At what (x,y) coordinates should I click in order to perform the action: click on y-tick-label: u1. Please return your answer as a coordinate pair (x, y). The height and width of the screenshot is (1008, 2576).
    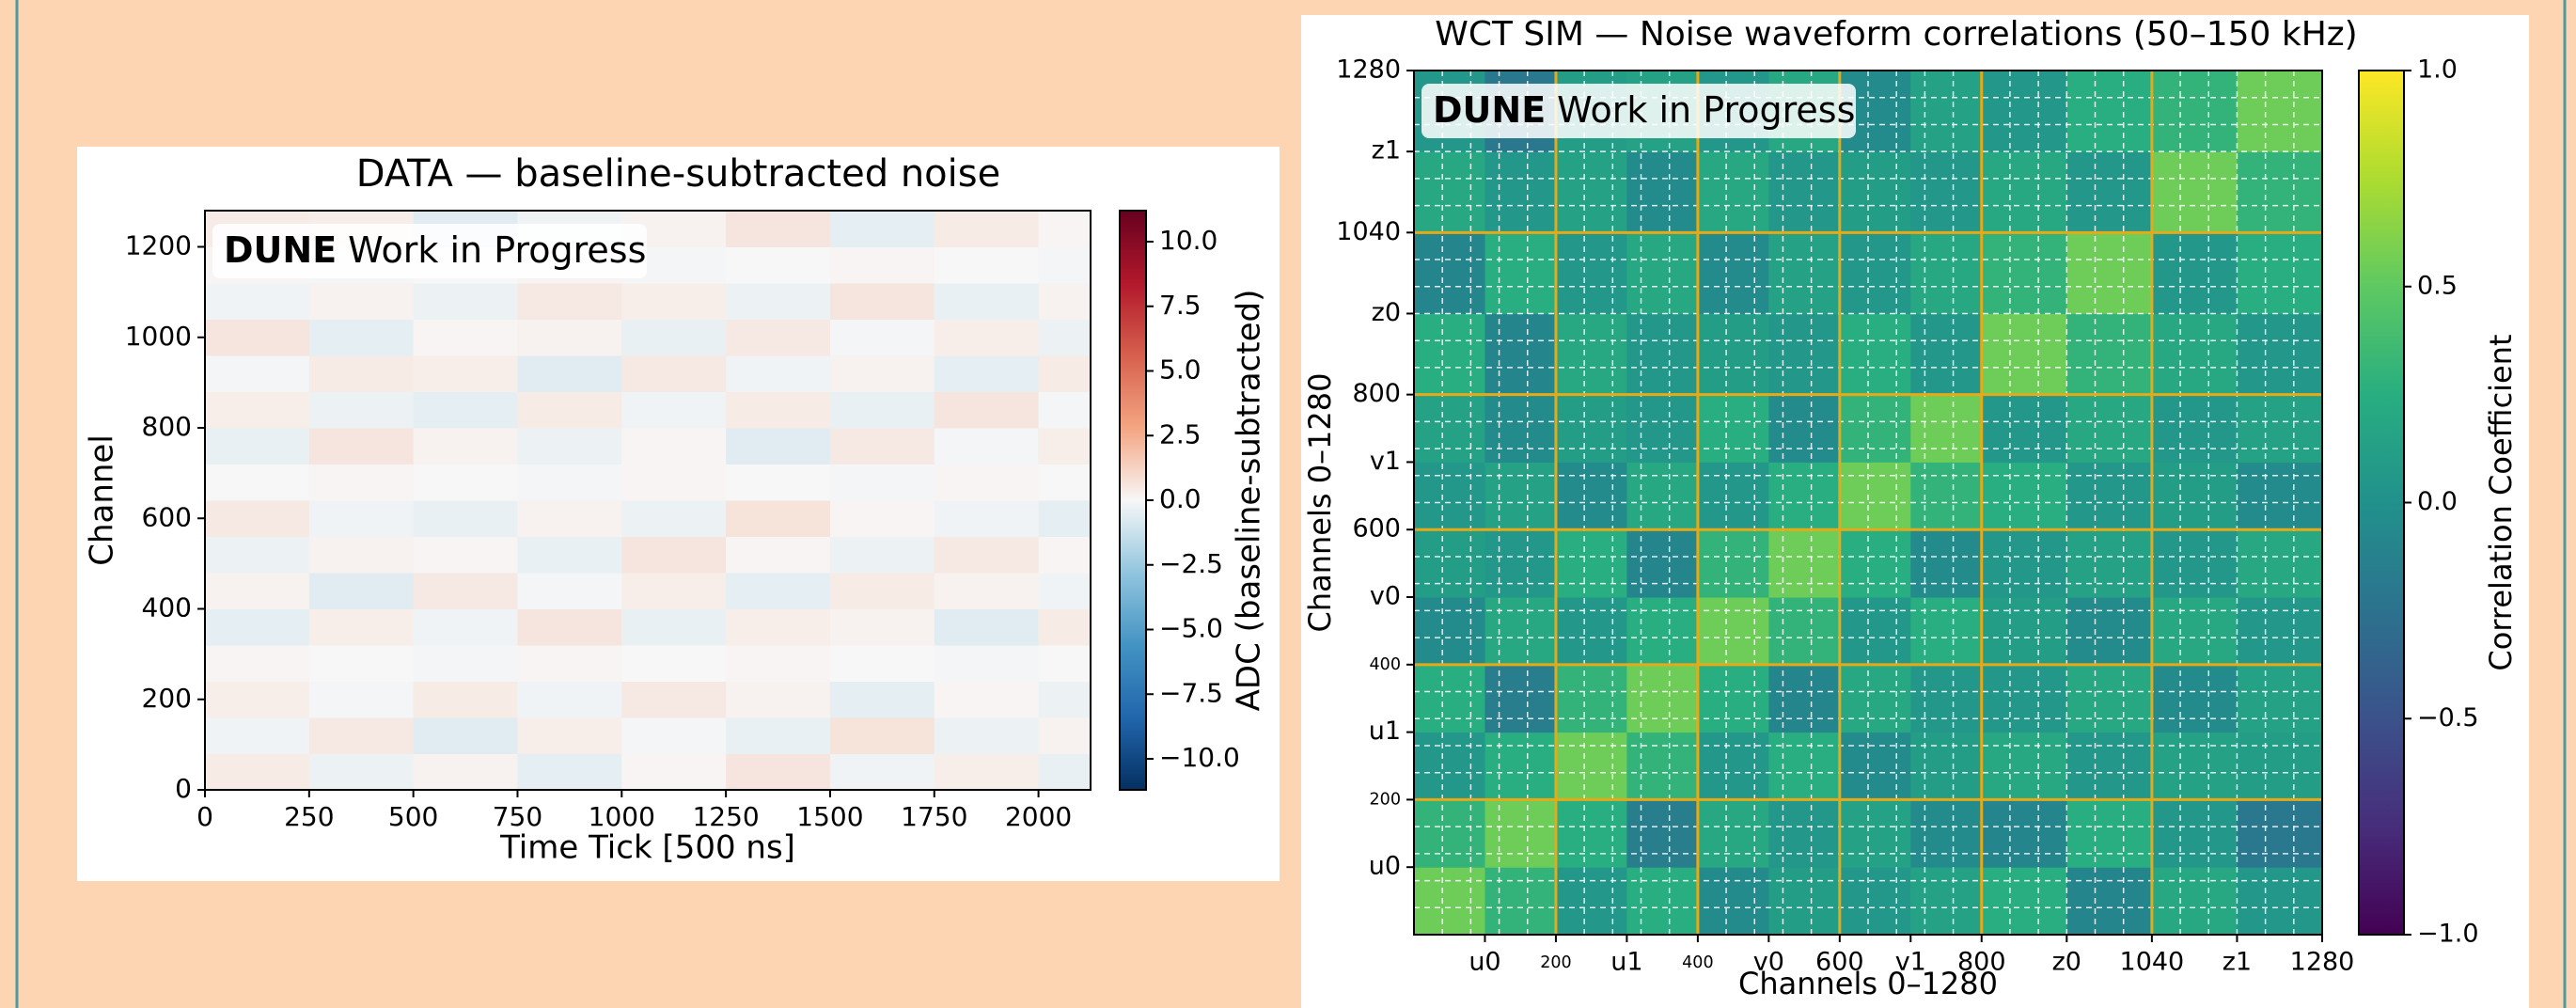
    Looking at the image, I should click on (1385, 731).